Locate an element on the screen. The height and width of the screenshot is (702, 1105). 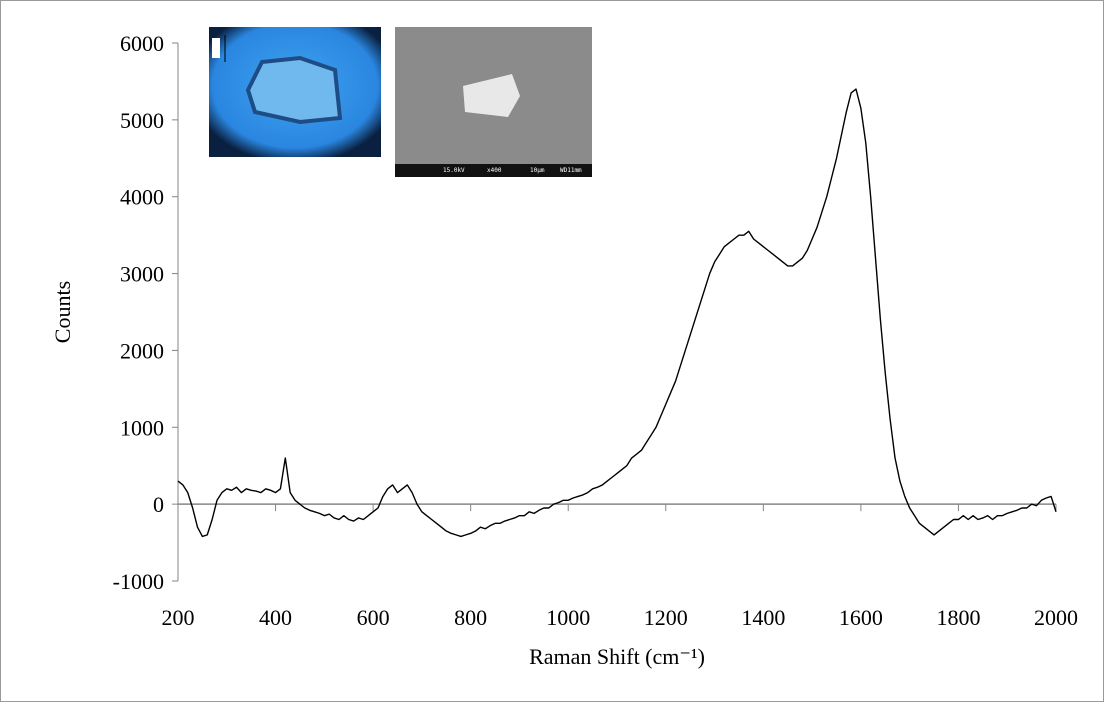
x-tick-label: 800 is located at coordinates (470, 617).